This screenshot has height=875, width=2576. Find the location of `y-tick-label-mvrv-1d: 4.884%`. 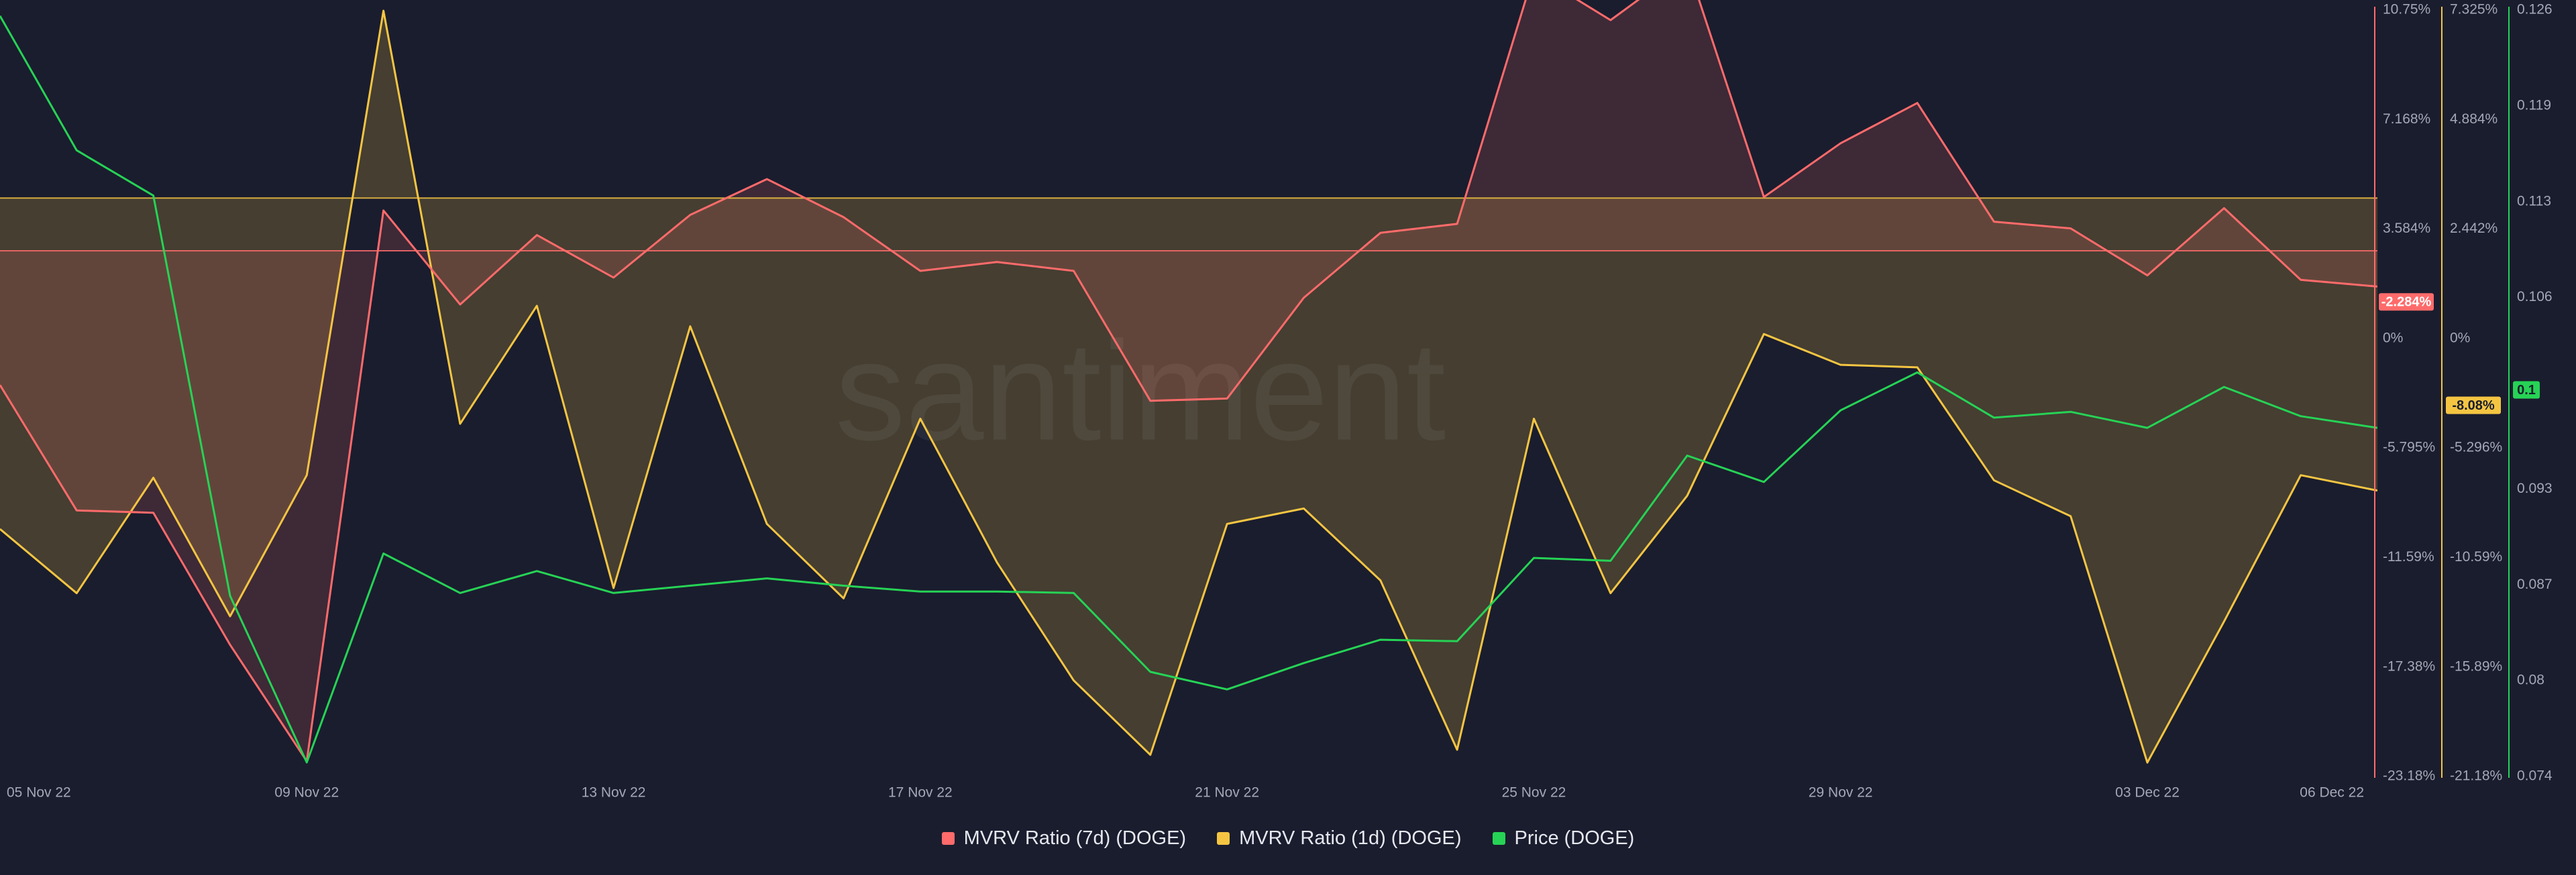

y-tick-label-mvrv-1d: 4.884% is located at coordinates (2474, 119).